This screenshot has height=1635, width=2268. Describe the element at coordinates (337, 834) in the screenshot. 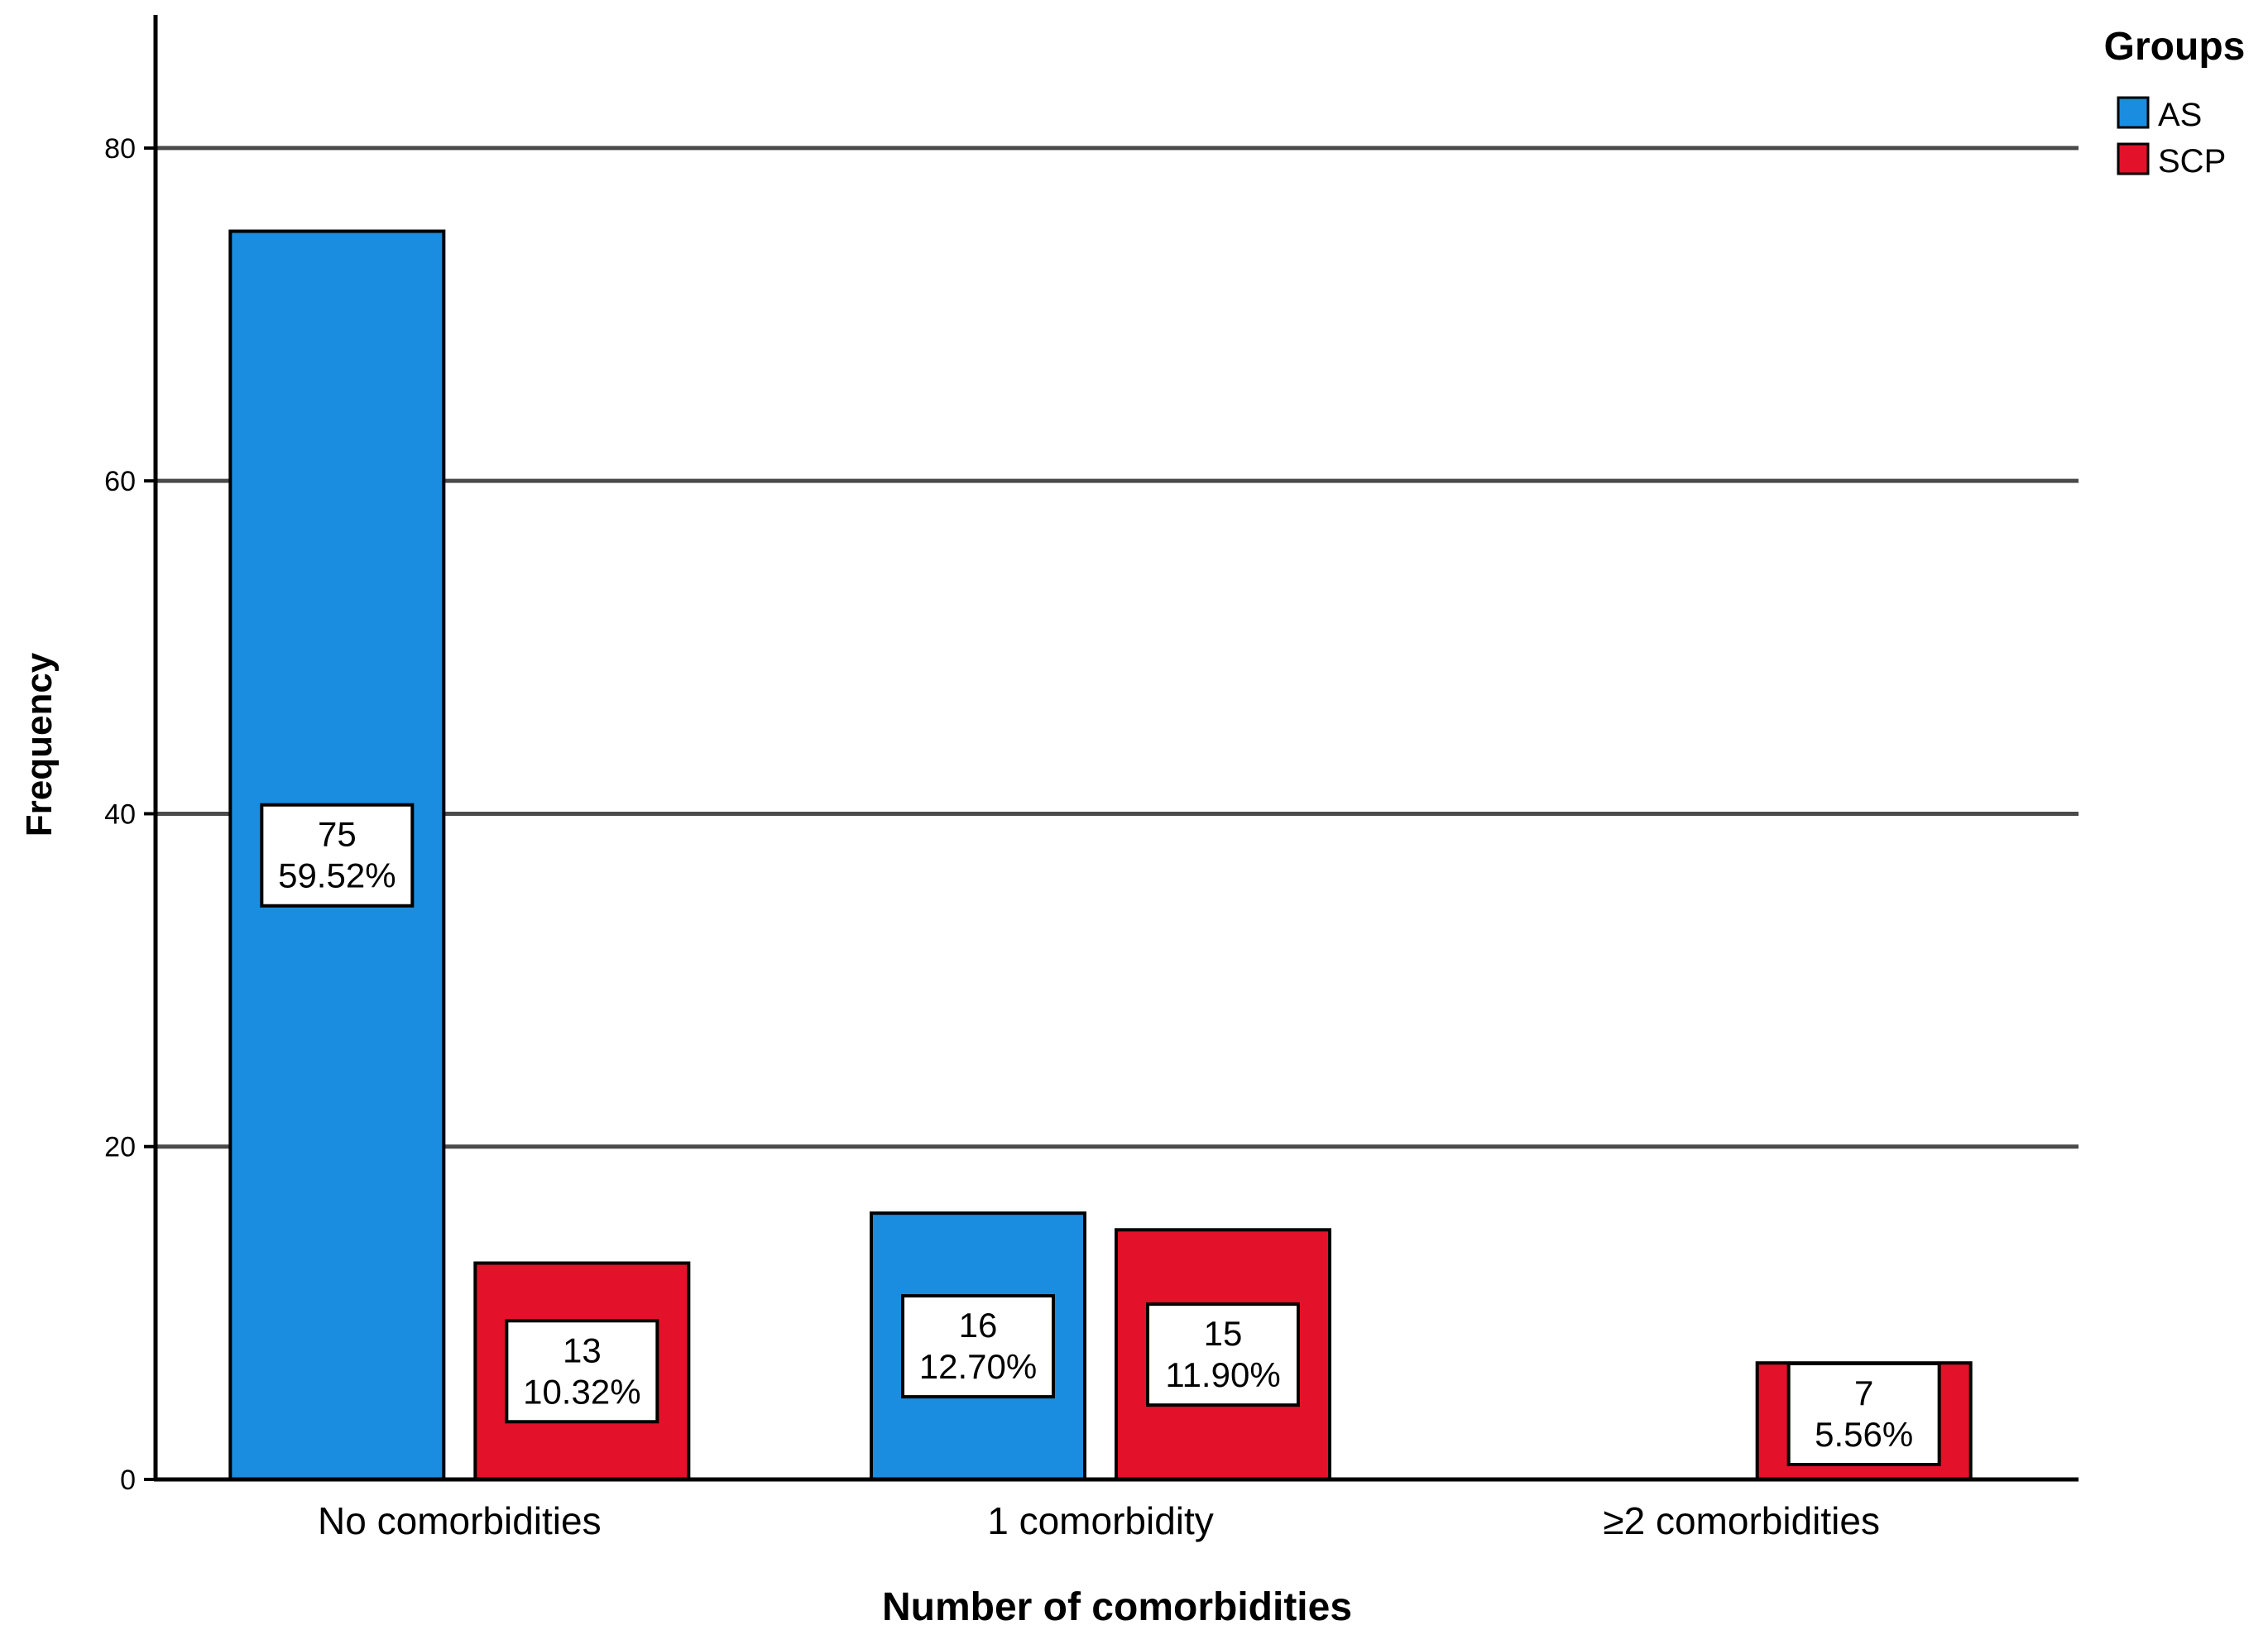

I see `data-label-count: 75` at that location.